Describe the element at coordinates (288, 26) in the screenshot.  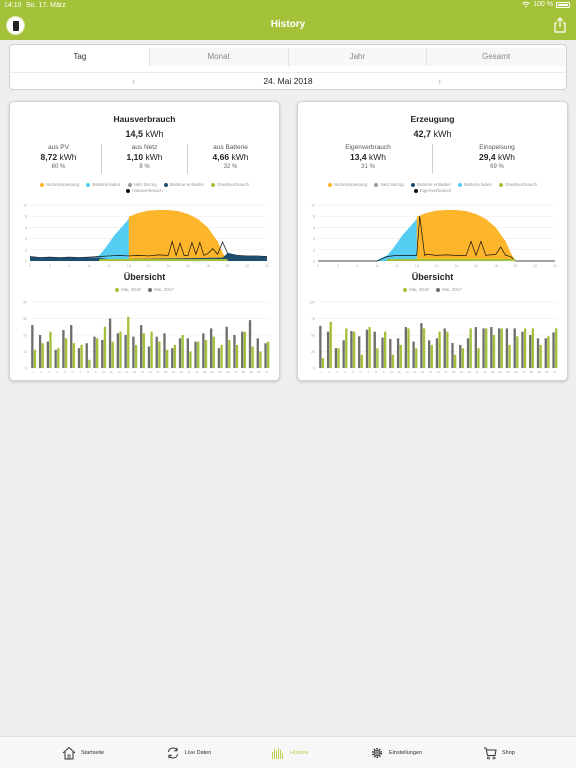
I see `nav-bar: History` at that location.